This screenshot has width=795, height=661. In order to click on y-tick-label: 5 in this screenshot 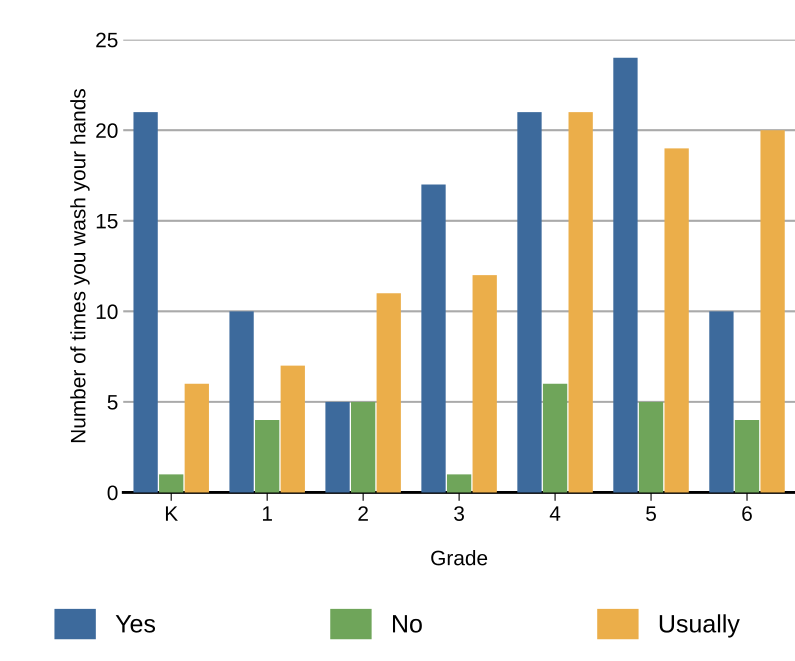, I will do `click(113, 402)`.